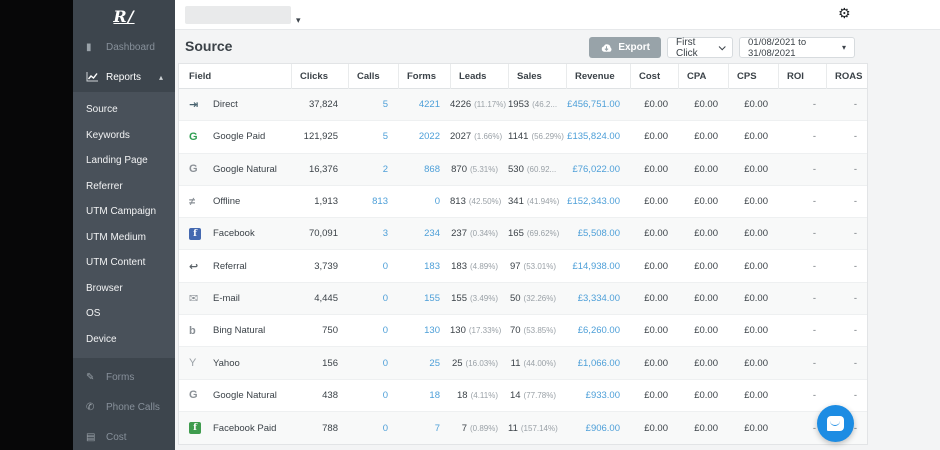 The height and width of the screenshot is (450, 940). I want to click on cell-forms-link: 155, so click(432, 298).